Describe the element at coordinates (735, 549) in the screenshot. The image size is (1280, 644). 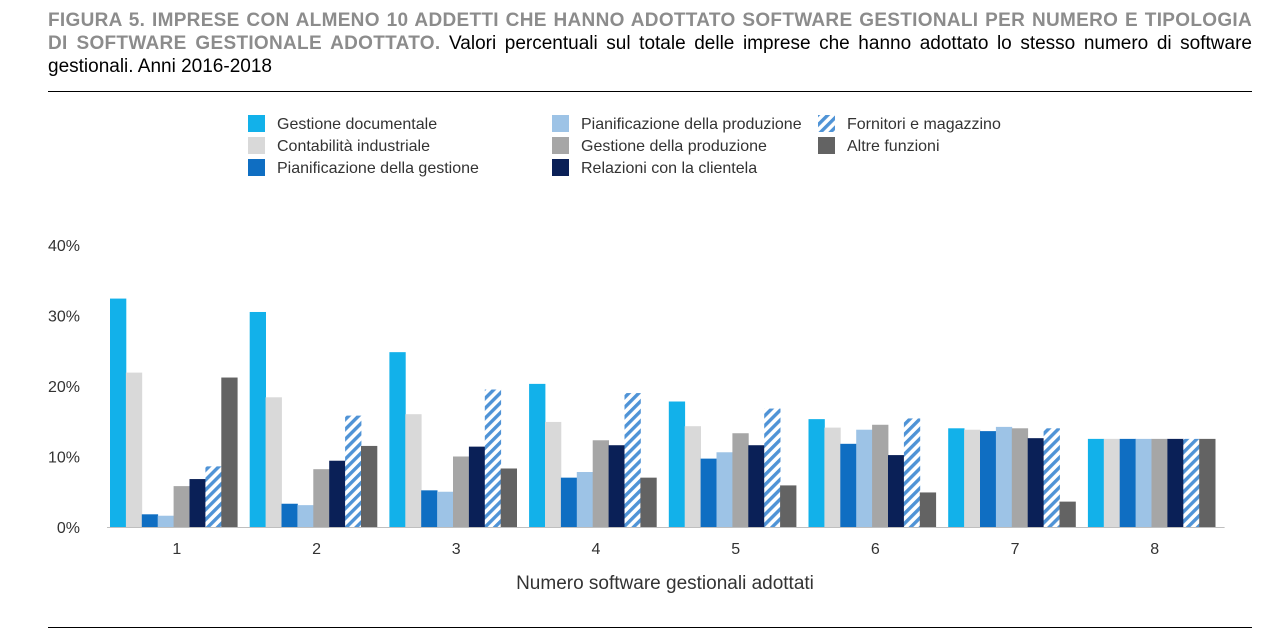
I see `x-tick-label: 5` at that location.